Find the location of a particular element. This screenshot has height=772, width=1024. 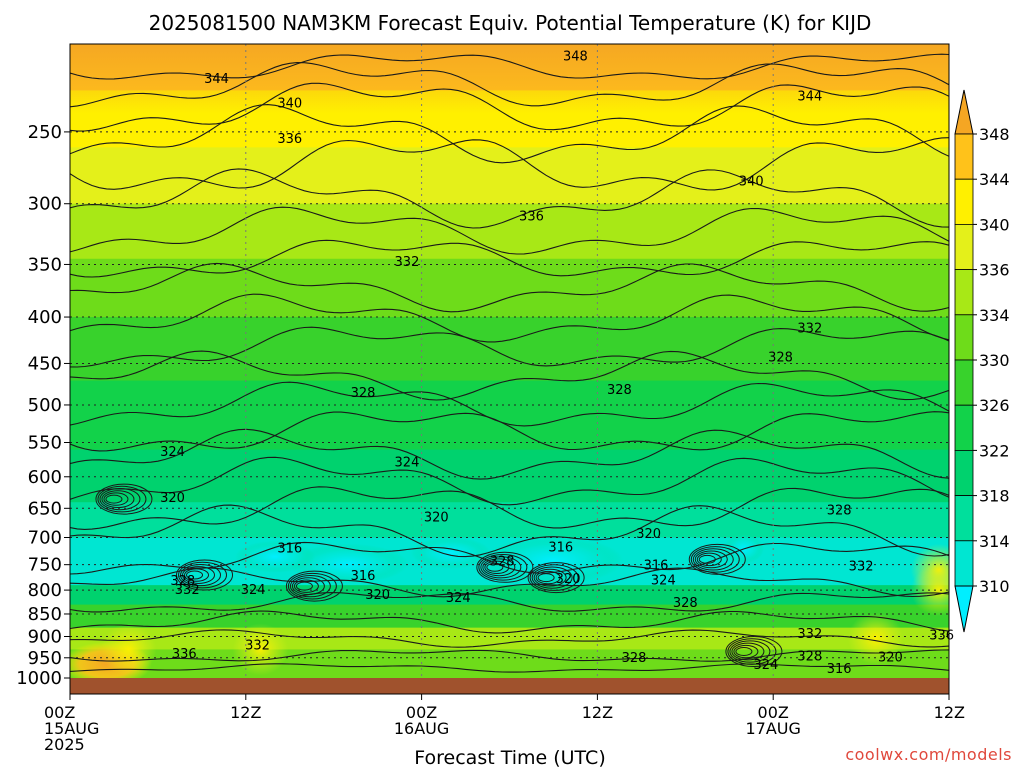

colorbar-label: 310 is located at coordinates (994, 586).